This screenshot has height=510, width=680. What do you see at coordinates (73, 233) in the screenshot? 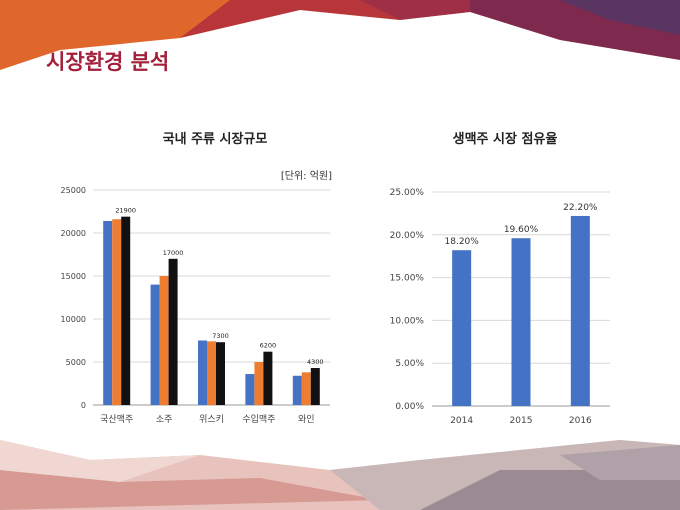
I see `y-tick-label: 20000` at bounding box center [73, 233].